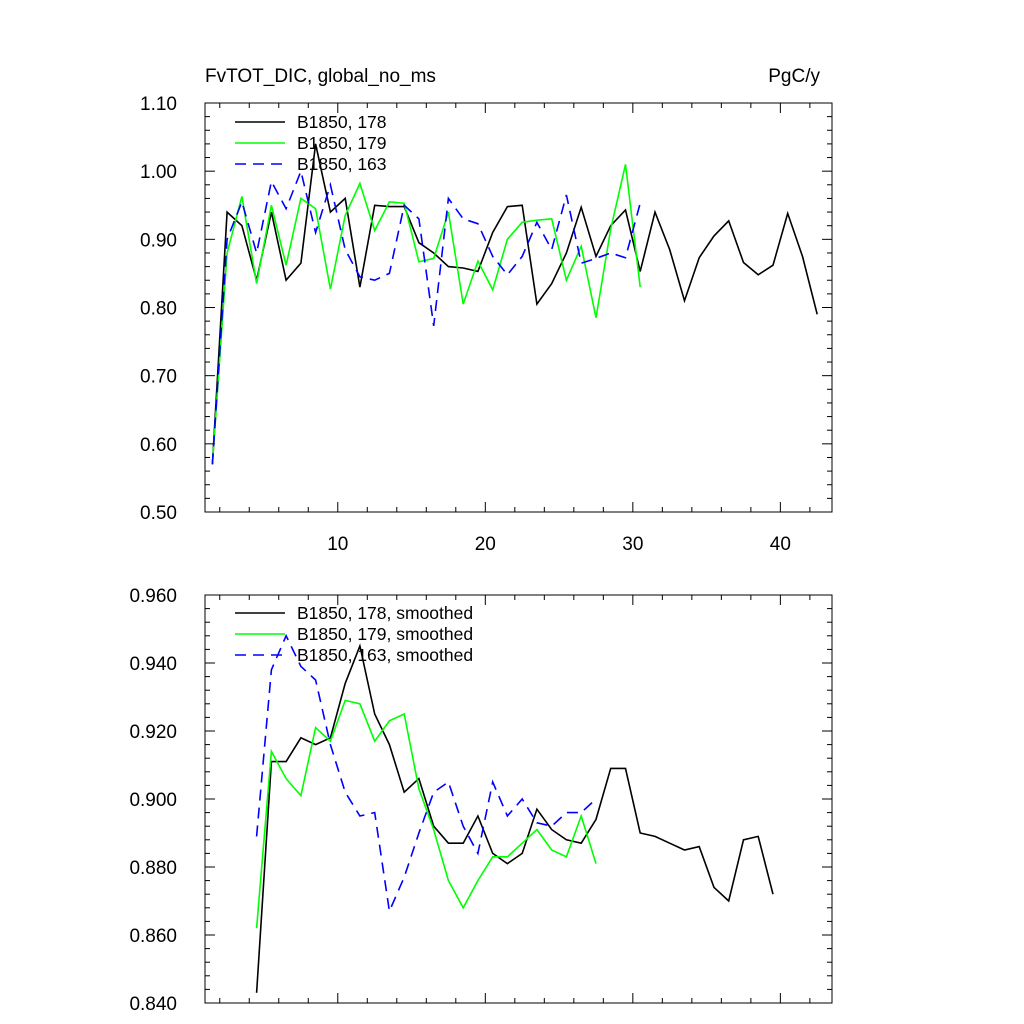 Image resolution: width=1024 pixels, height=1024 pixels. What do you see at coordinates (153, 1004) in the screenshot?
I see `y-tick-label: 0.840` at bounding box center [153, 1004].